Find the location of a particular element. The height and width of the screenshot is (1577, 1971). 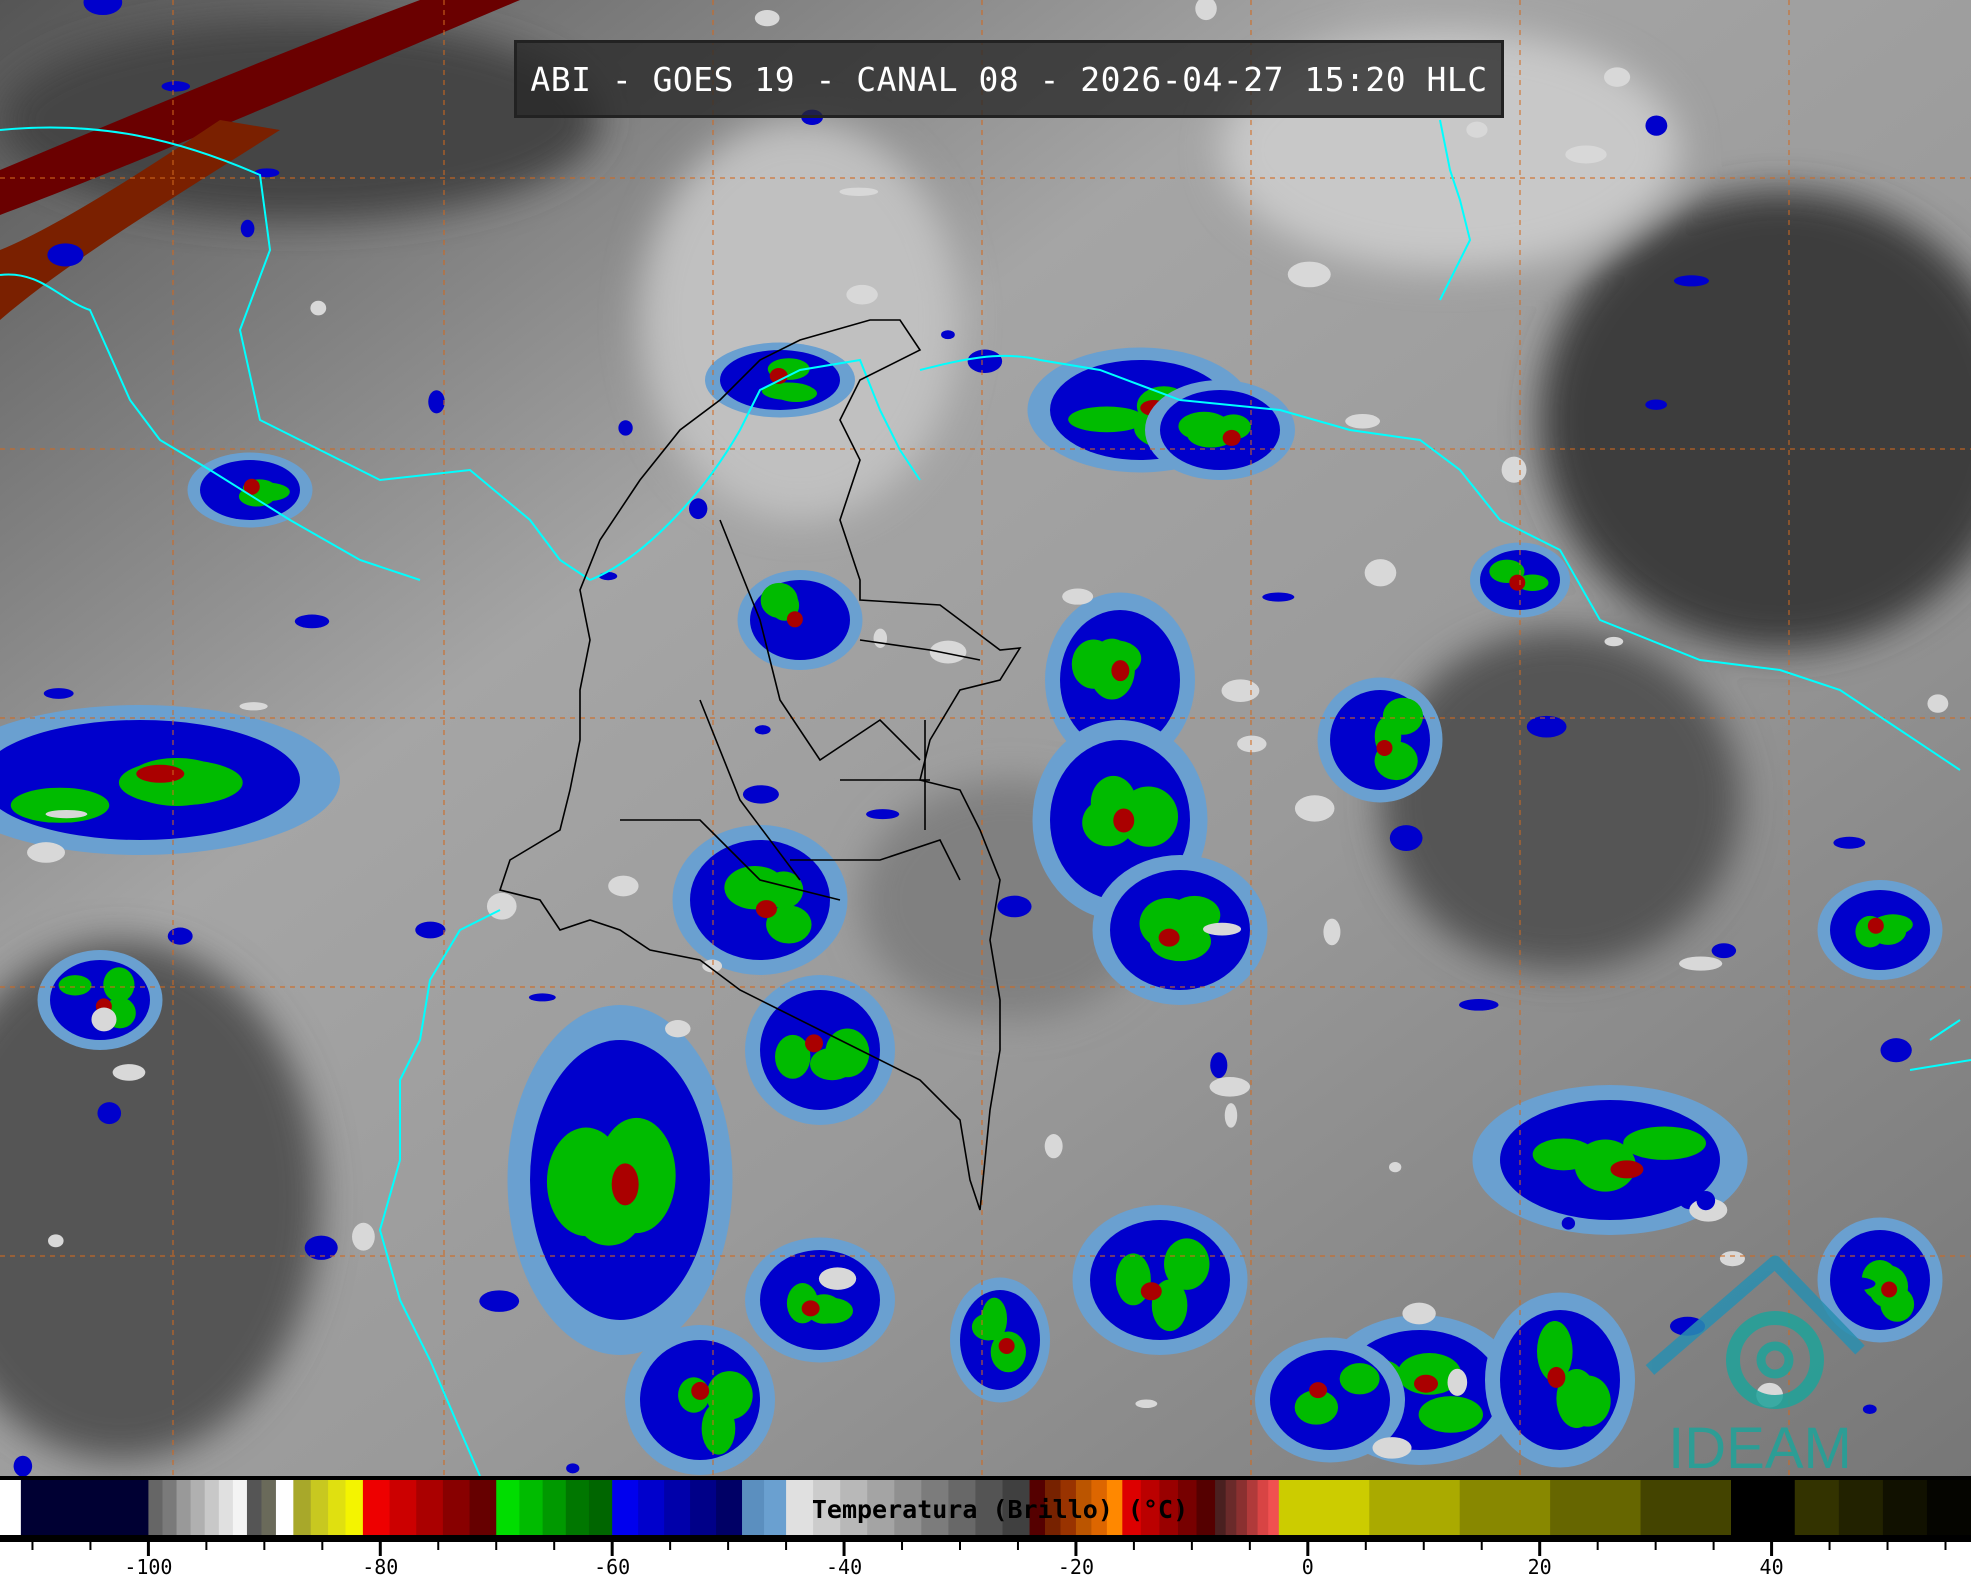

idea-logo: IDEAM is located at coordinates (1755, 1365).